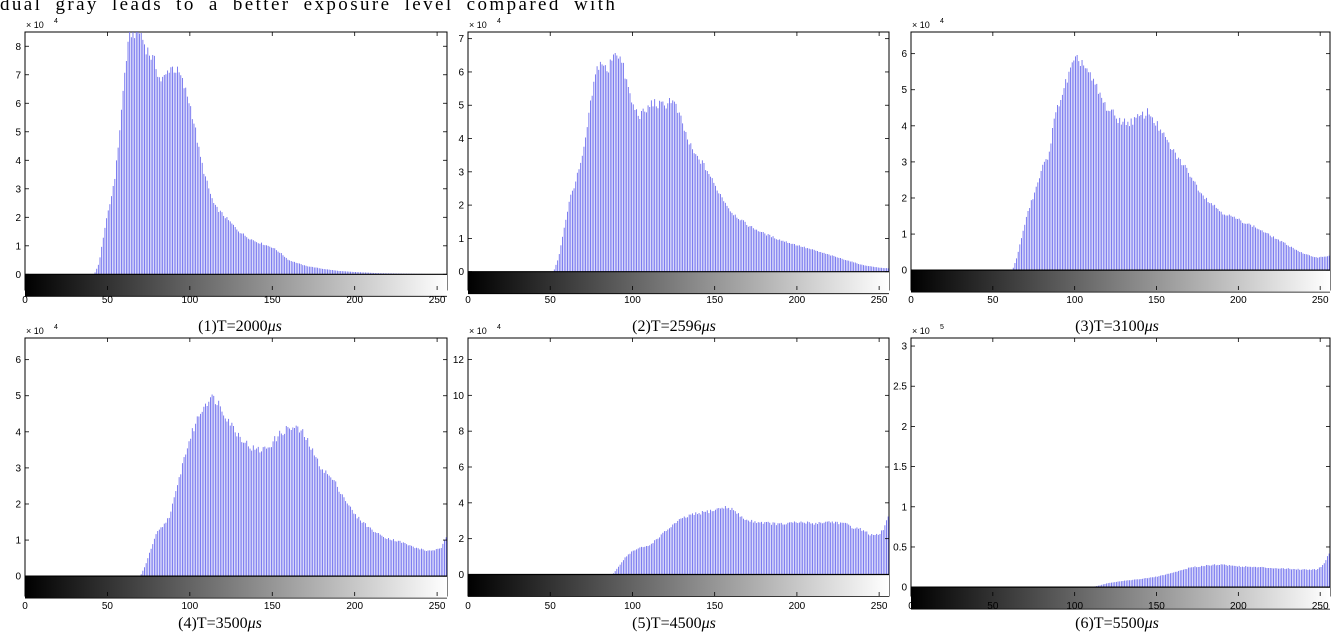 The width and height of the screenshot is (1332, 638). What do you see at coordinates (461, 468) in the screenshot?
I see `y-tick-label-5-3: 6` at bounding box center [461, 468].